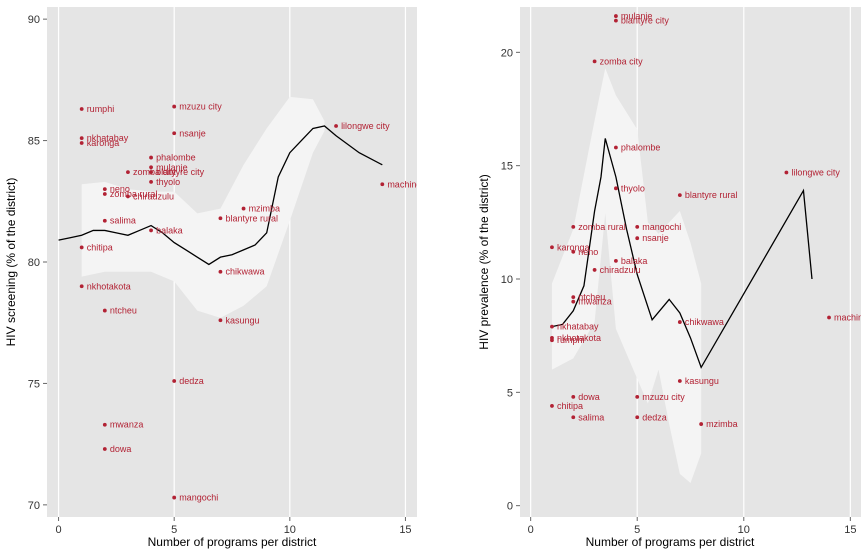  What do you see at coordinates (507, 280) in the screenshot?
I see `y-tick-label: 10` at bounding box center [507, 280].